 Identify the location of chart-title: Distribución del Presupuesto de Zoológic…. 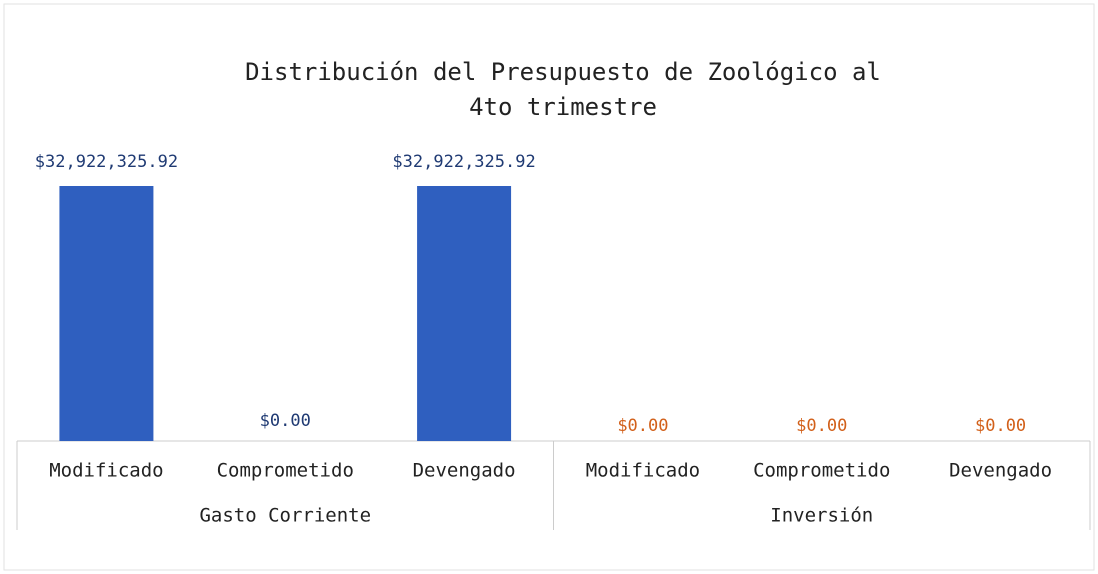
(563, 72).